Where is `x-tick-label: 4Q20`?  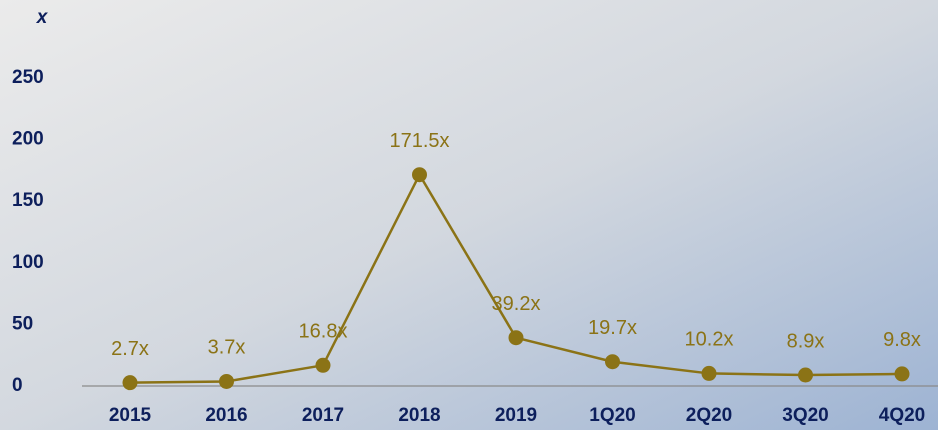 x-tick-label: 4Q20 is located at coordinates (902, 415).